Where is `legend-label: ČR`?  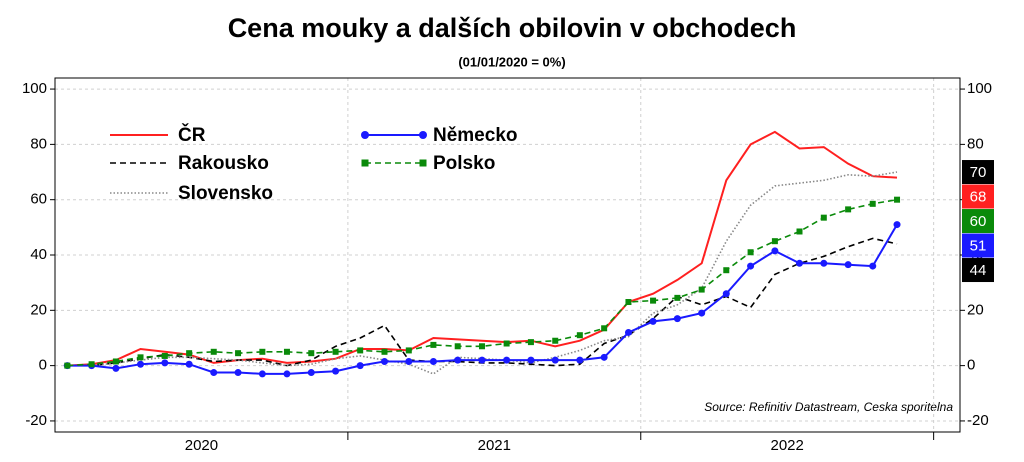 legend-label: ČR is located at coordinates (192, 135).